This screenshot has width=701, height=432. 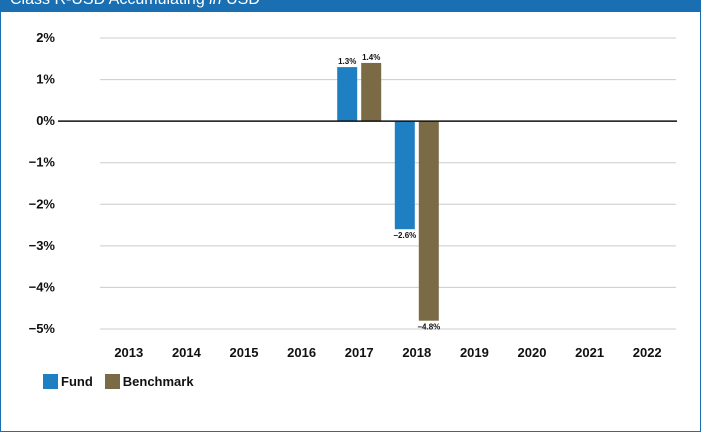 I want to click on y-tick-label: −3%, so click(x=42, y=245).